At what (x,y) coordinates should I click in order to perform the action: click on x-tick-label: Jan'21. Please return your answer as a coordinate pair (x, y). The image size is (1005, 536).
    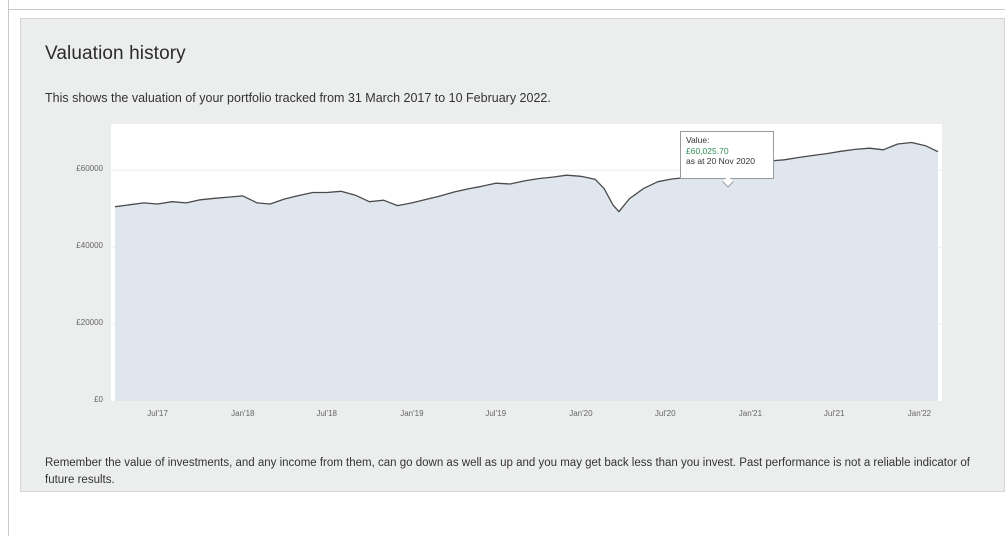
    Looking at the image, I should click on (750, 413).